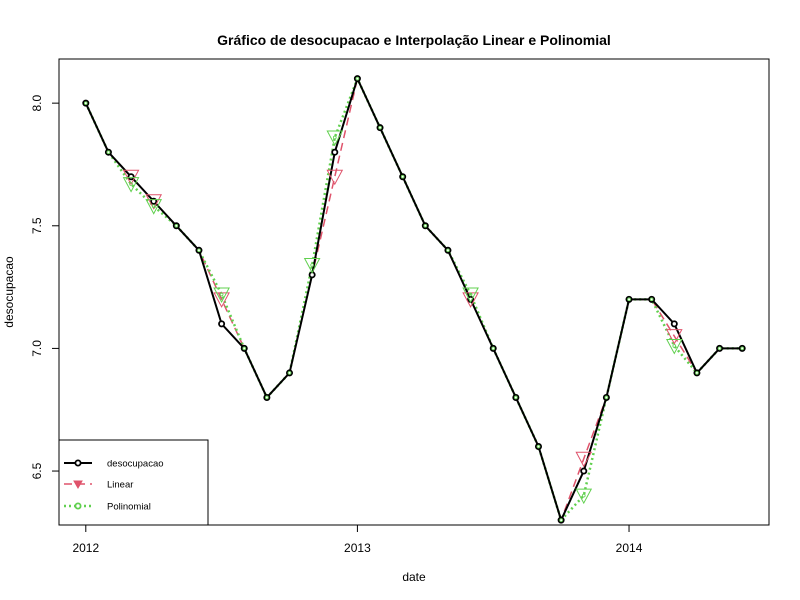 The height and width of the screenshot is (600, 800). What do you see at coordinates (129, 507) in the screenshot?
I see `legend-label: Polinomial` at bounding box center [129, 507].